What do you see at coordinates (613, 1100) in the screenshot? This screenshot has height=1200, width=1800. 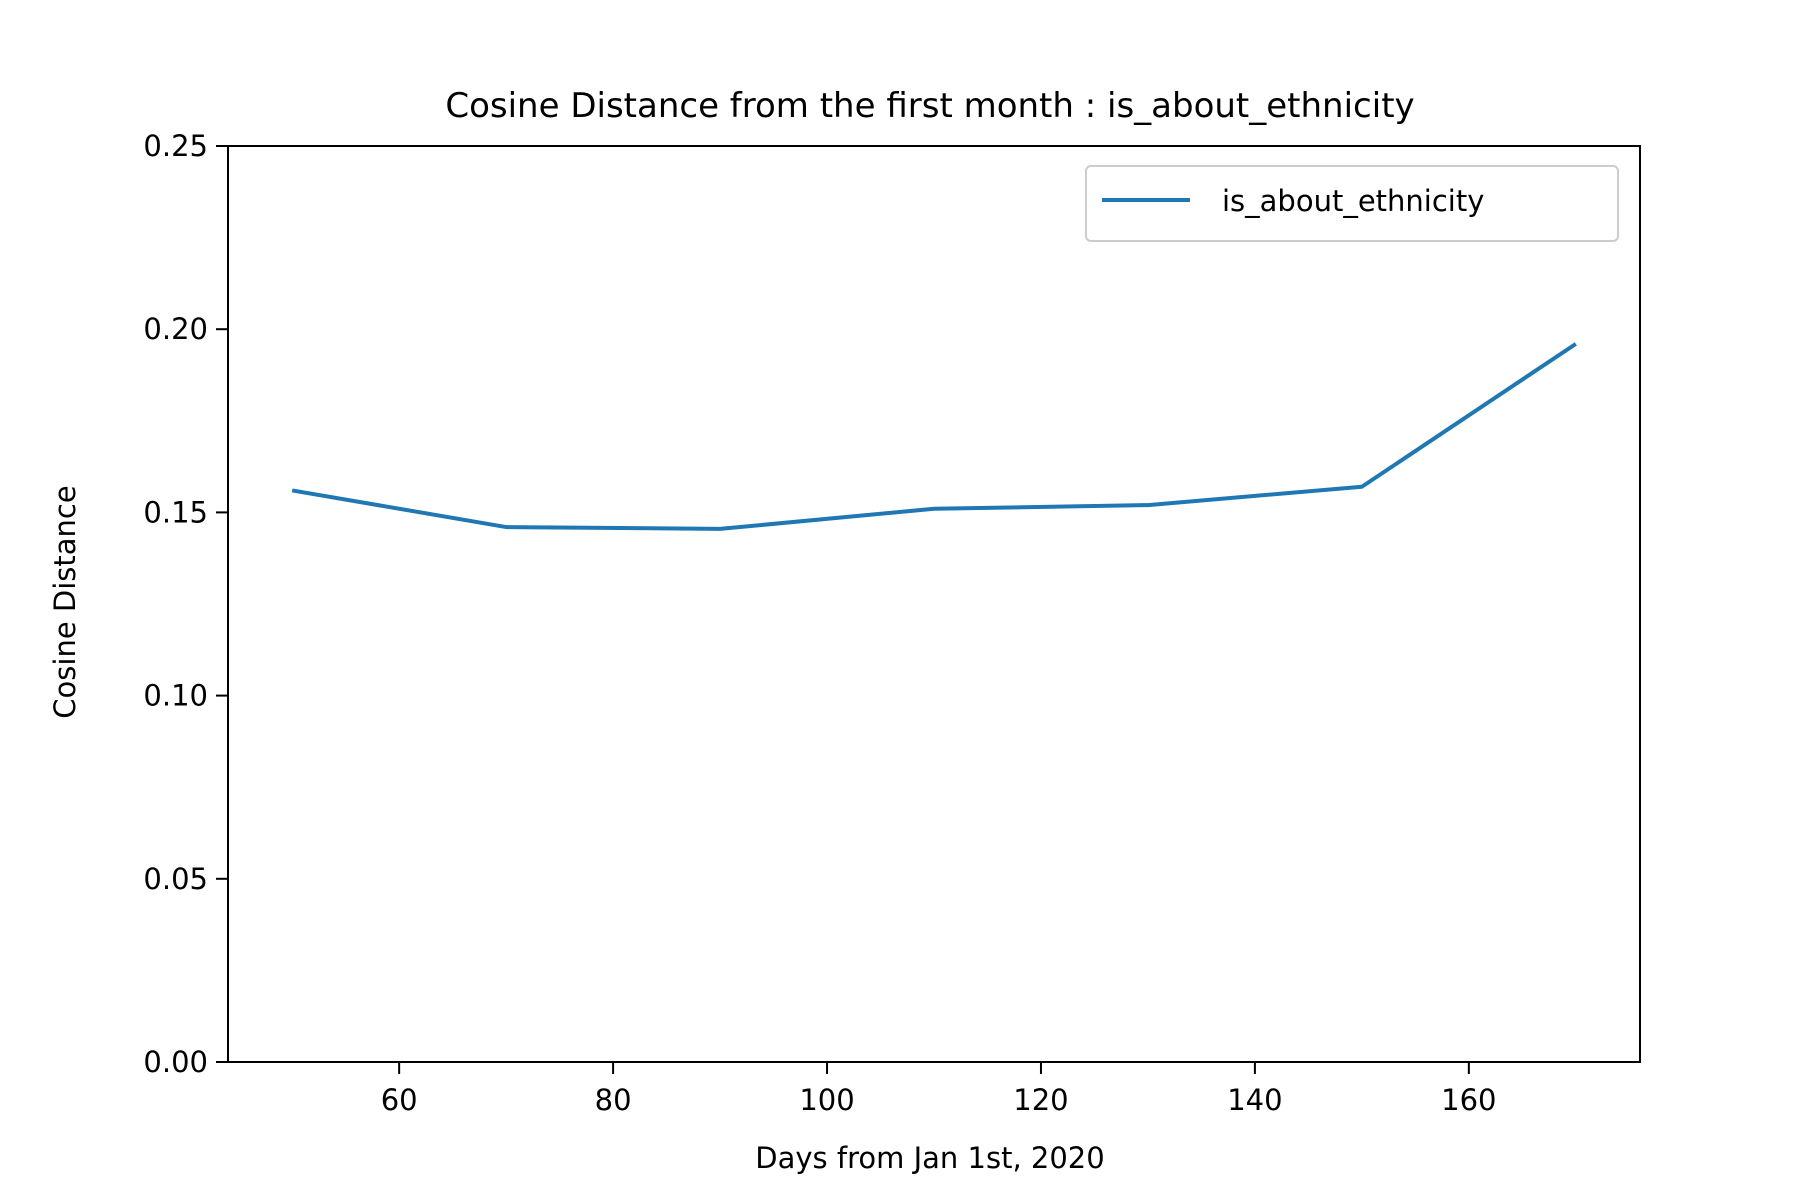 I see `x-tick-label: 80` at bounding box center [613, 1100].